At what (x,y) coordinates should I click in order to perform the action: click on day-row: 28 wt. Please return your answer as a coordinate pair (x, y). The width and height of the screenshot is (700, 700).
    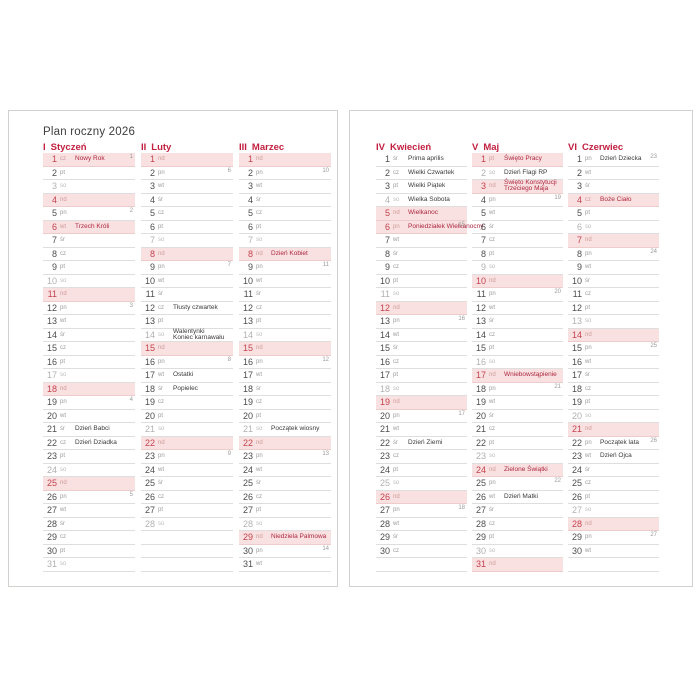
    Looking at the image, I should click on (421, 524).